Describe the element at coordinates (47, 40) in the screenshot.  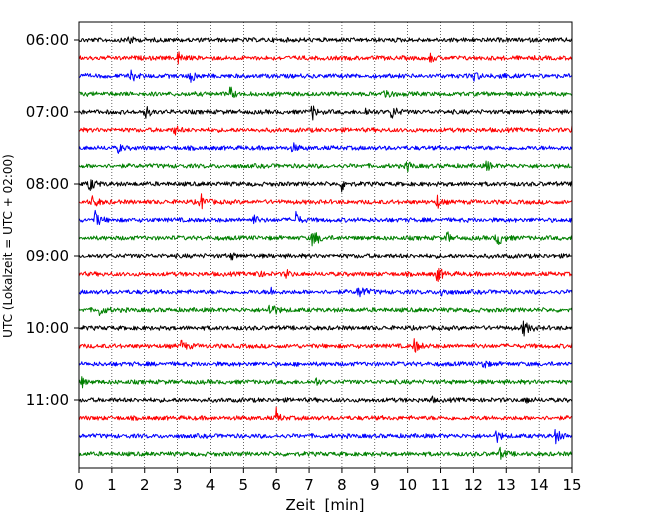
I see `y-tick-label: 06:00` at that location.